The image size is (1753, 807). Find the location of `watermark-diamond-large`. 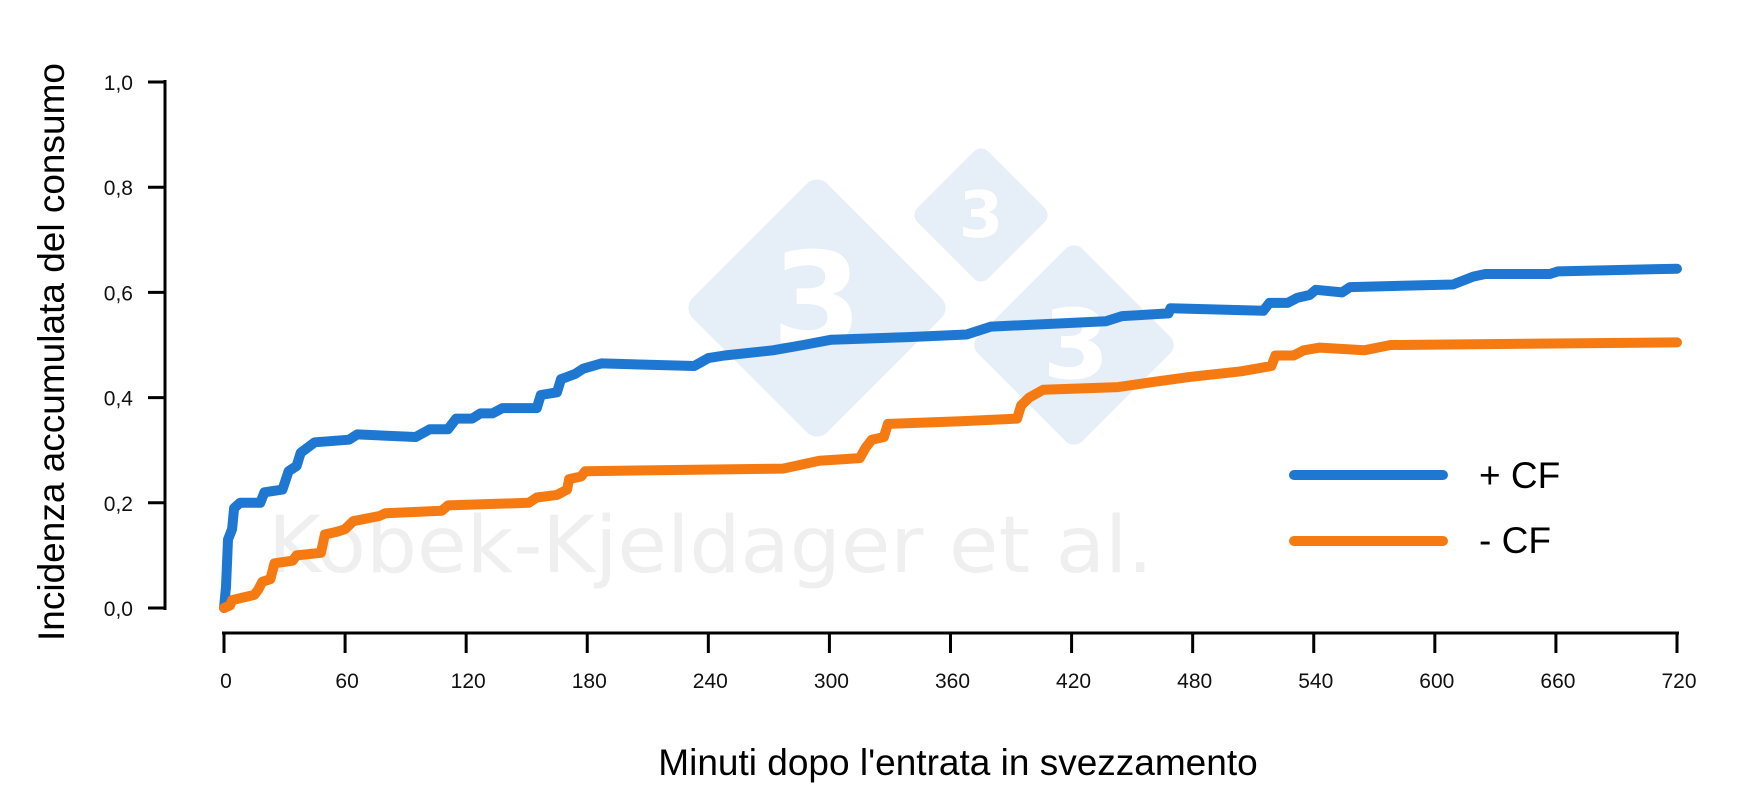

watermark-diamond-large is located at coordinates (817, 308).